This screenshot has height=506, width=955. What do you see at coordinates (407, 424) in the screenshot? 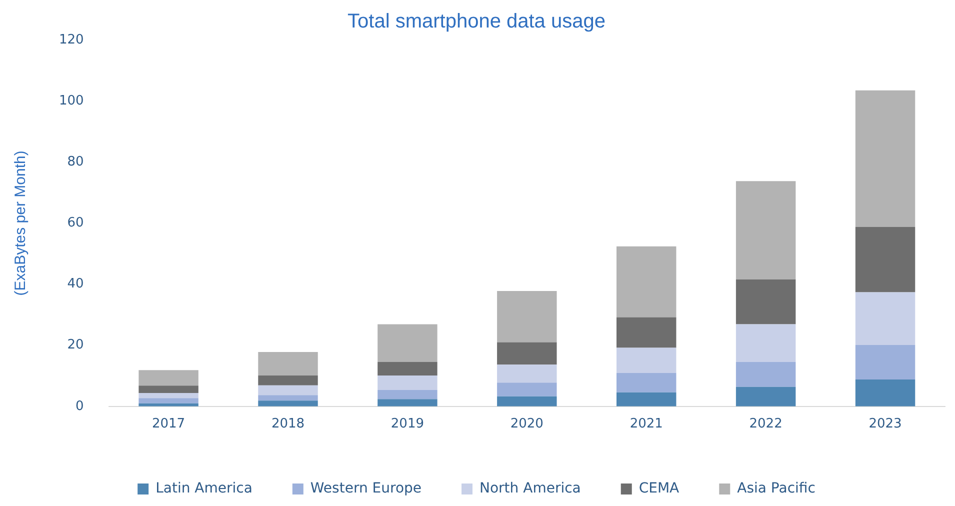
I see `x-tick-label: 2019` at bounding box center [407, 424].